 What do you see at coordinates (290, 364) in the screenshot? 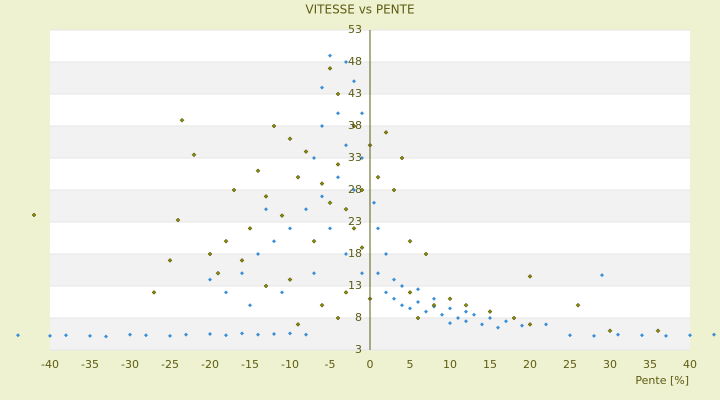
I see `x-tick-label: -10` at bounding box center [290, 364].